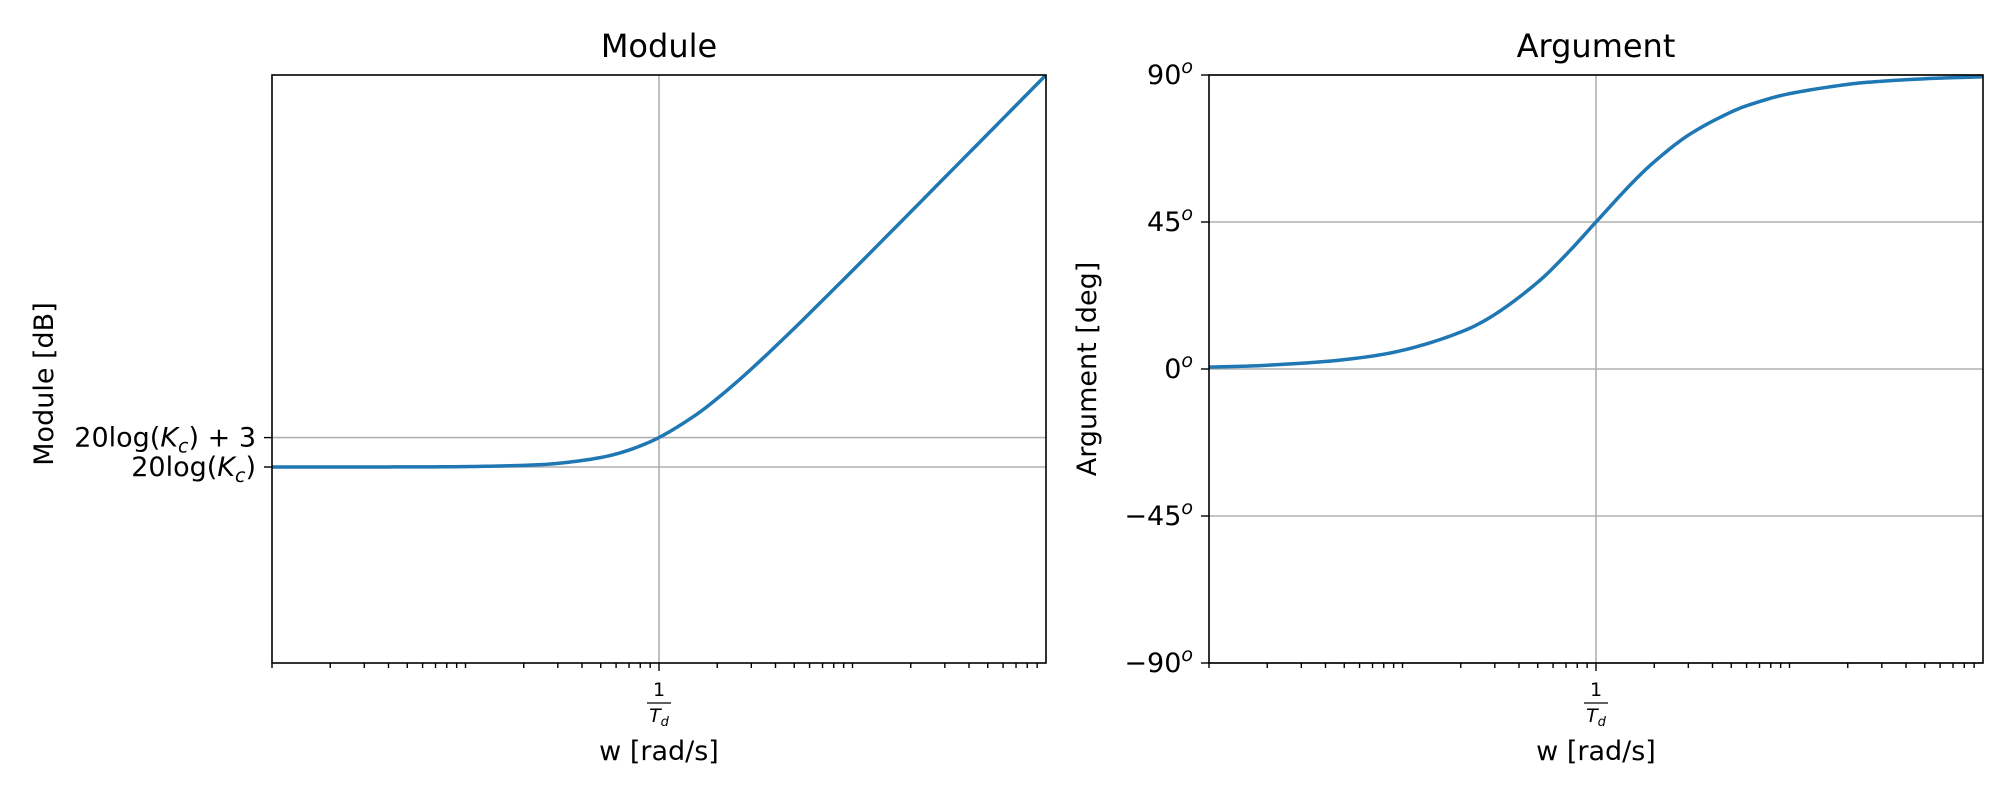  What do you see at coordinates (223, 438) in the screenshot?
I see `y-tick-label-suffix: ) + 3` at bounding box center [223, 438].